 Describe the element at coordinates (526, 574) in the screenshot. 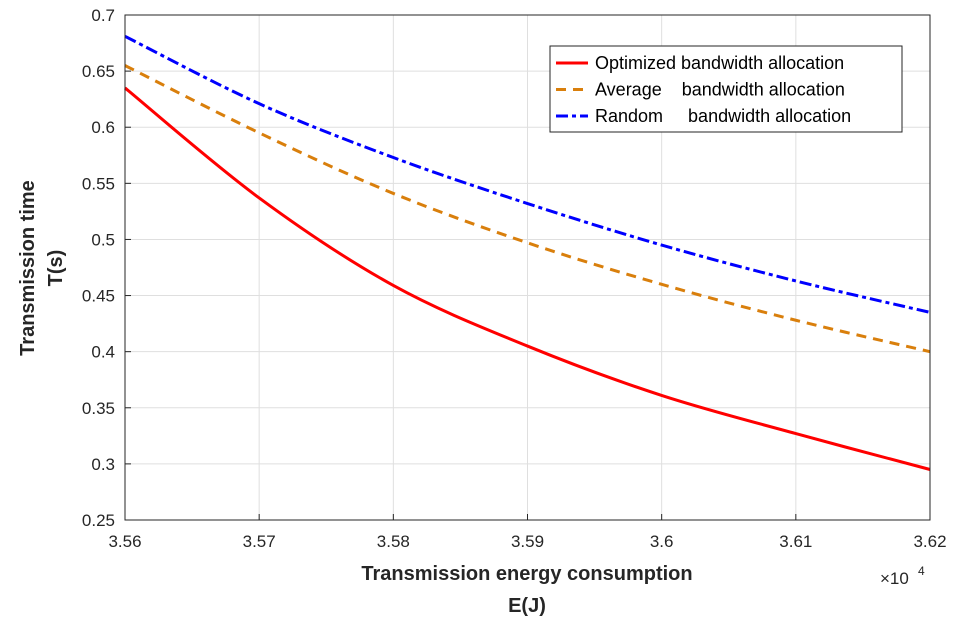

I see `x-axis-label: Transmission energy consumption` at that location.